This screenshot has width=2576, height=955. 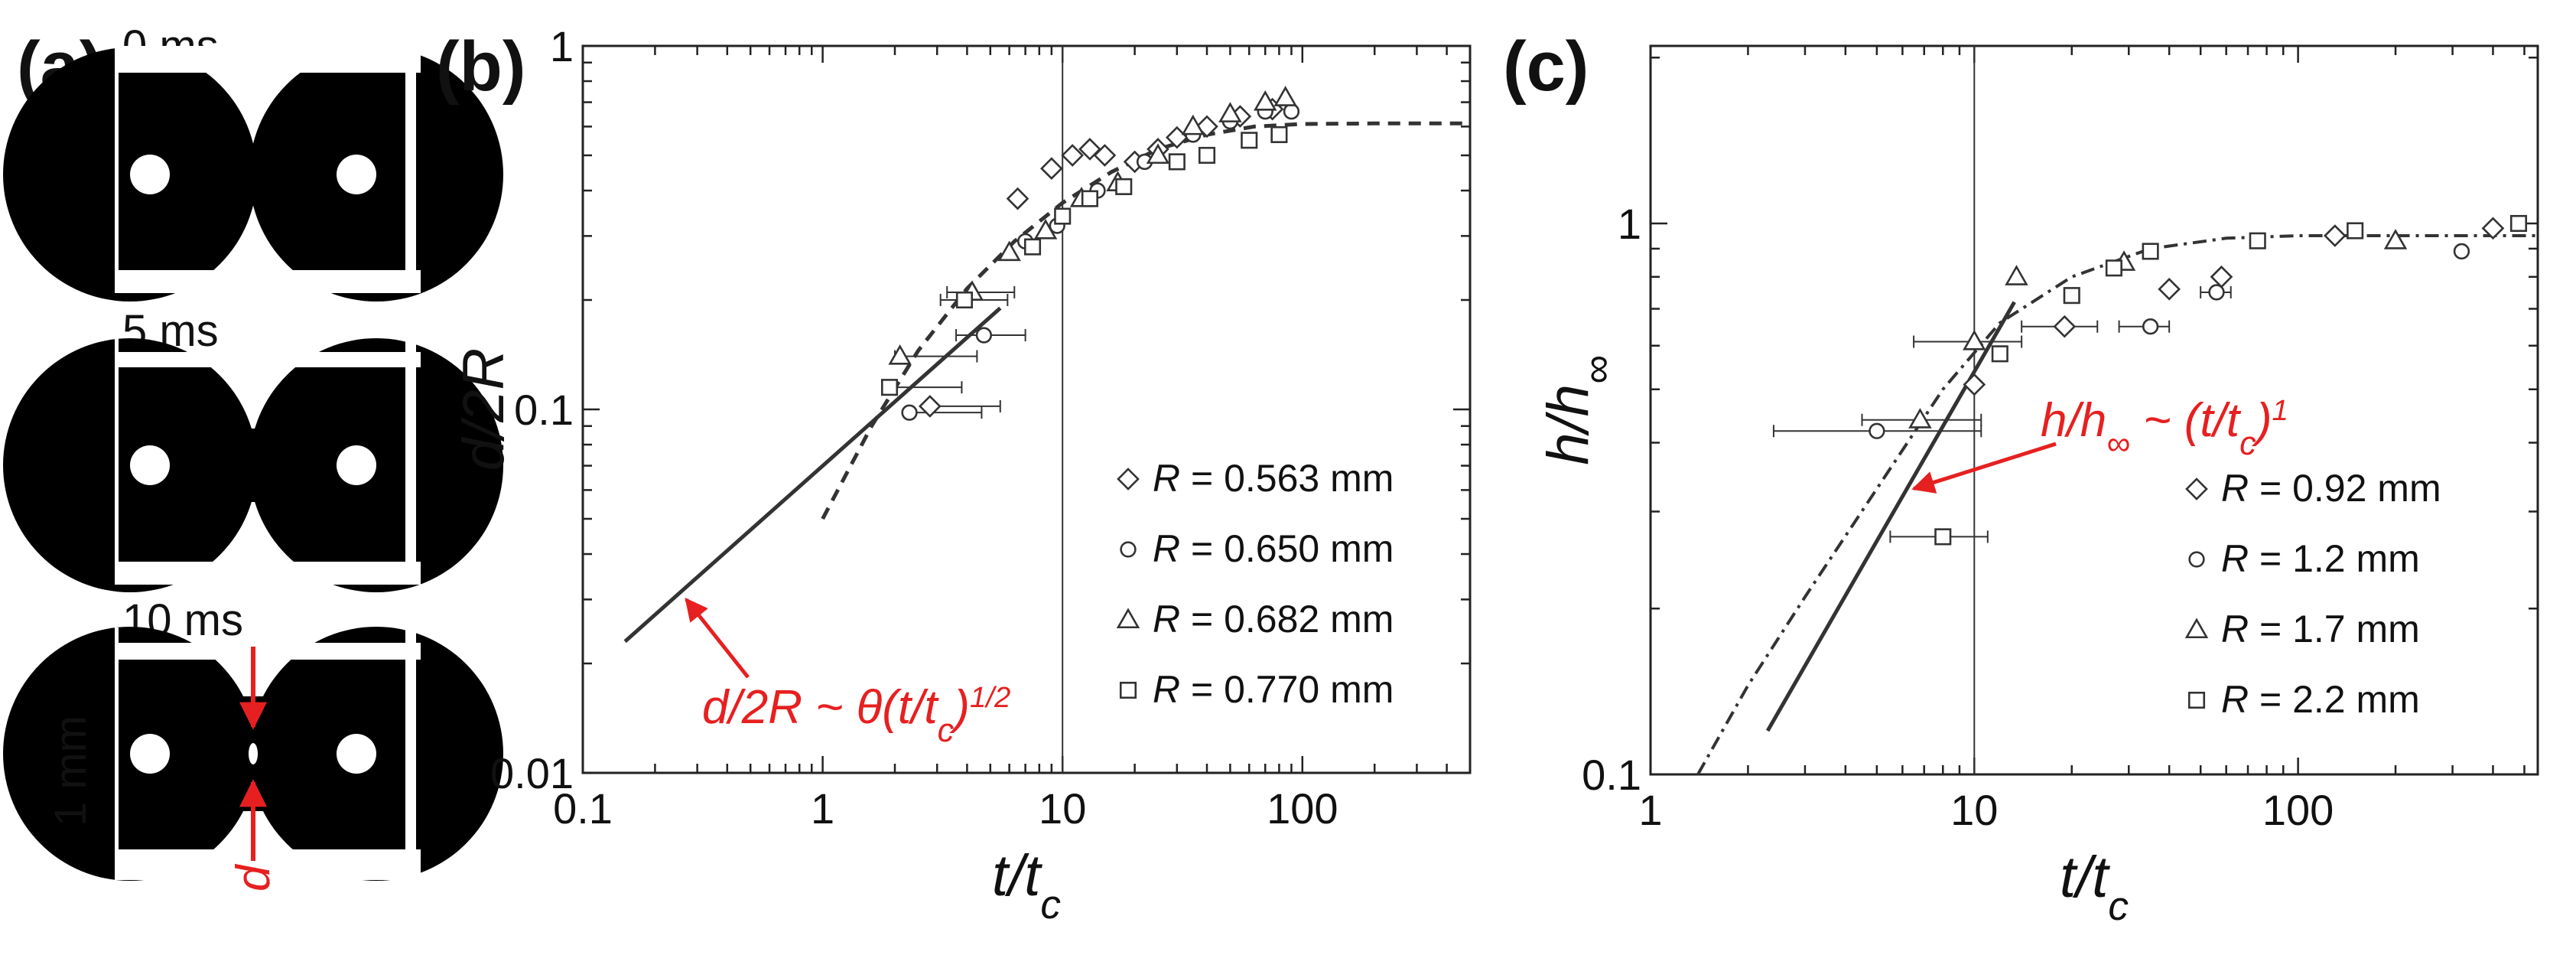 I want to click on y-tick-label: 0.1, so click(x=1611, y=775).